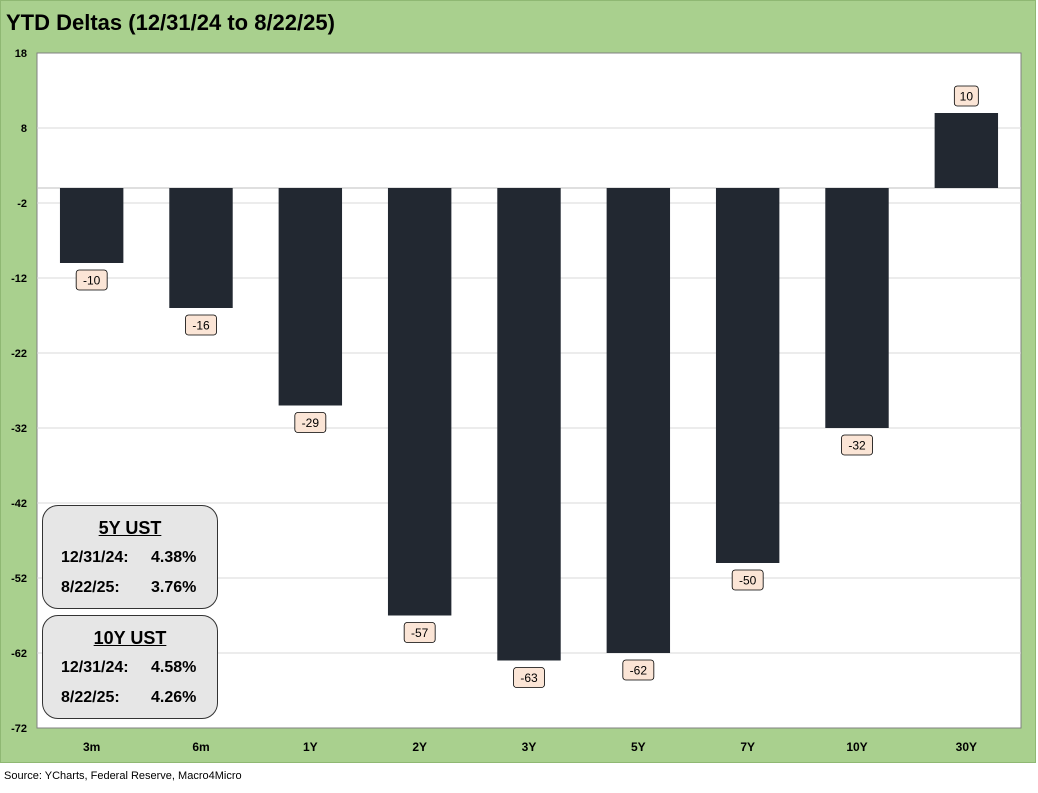 This screenshot has height=793, width=1038. I want to click on x-tick-label: 3m, so click(91, 747).